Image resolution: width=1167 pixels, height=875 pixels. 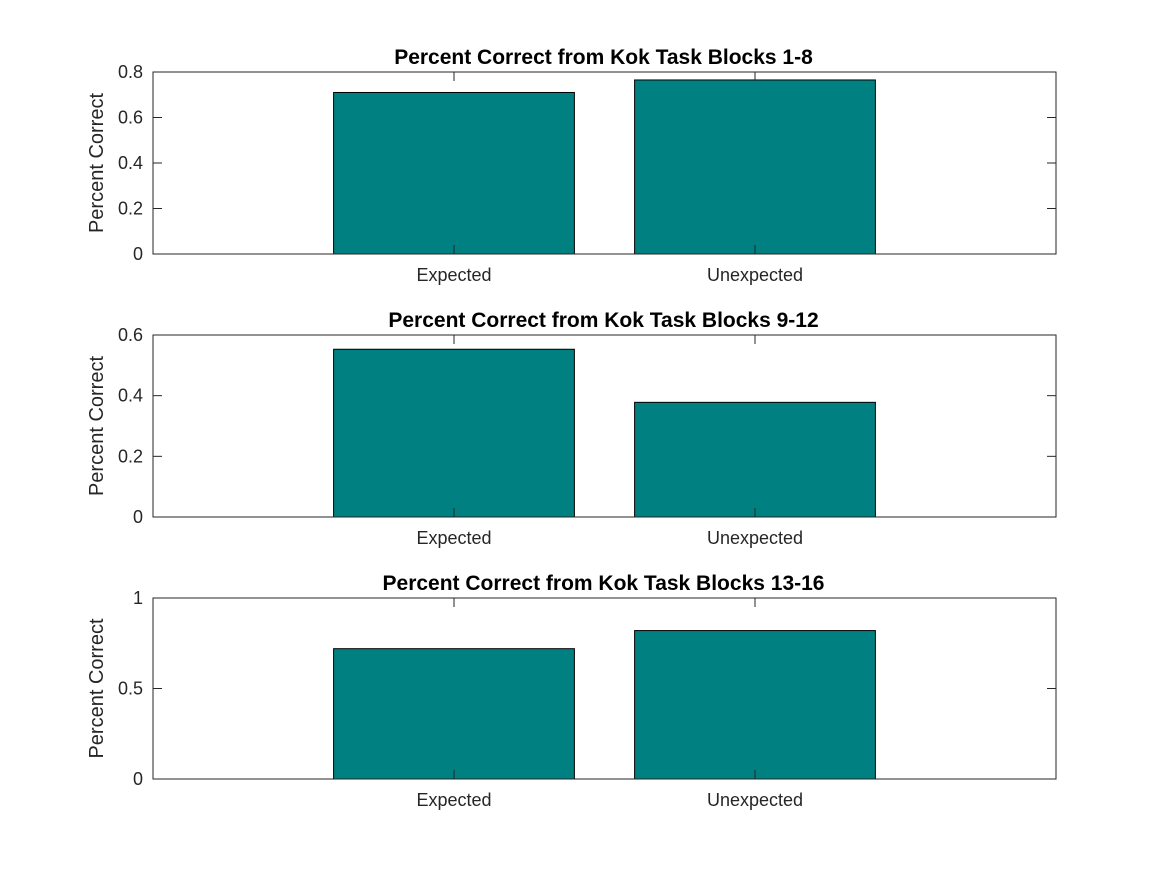 I want to click on chart-title: Percent Correct from Kok Task Blocks 1-8, so click(x=603, y=57).